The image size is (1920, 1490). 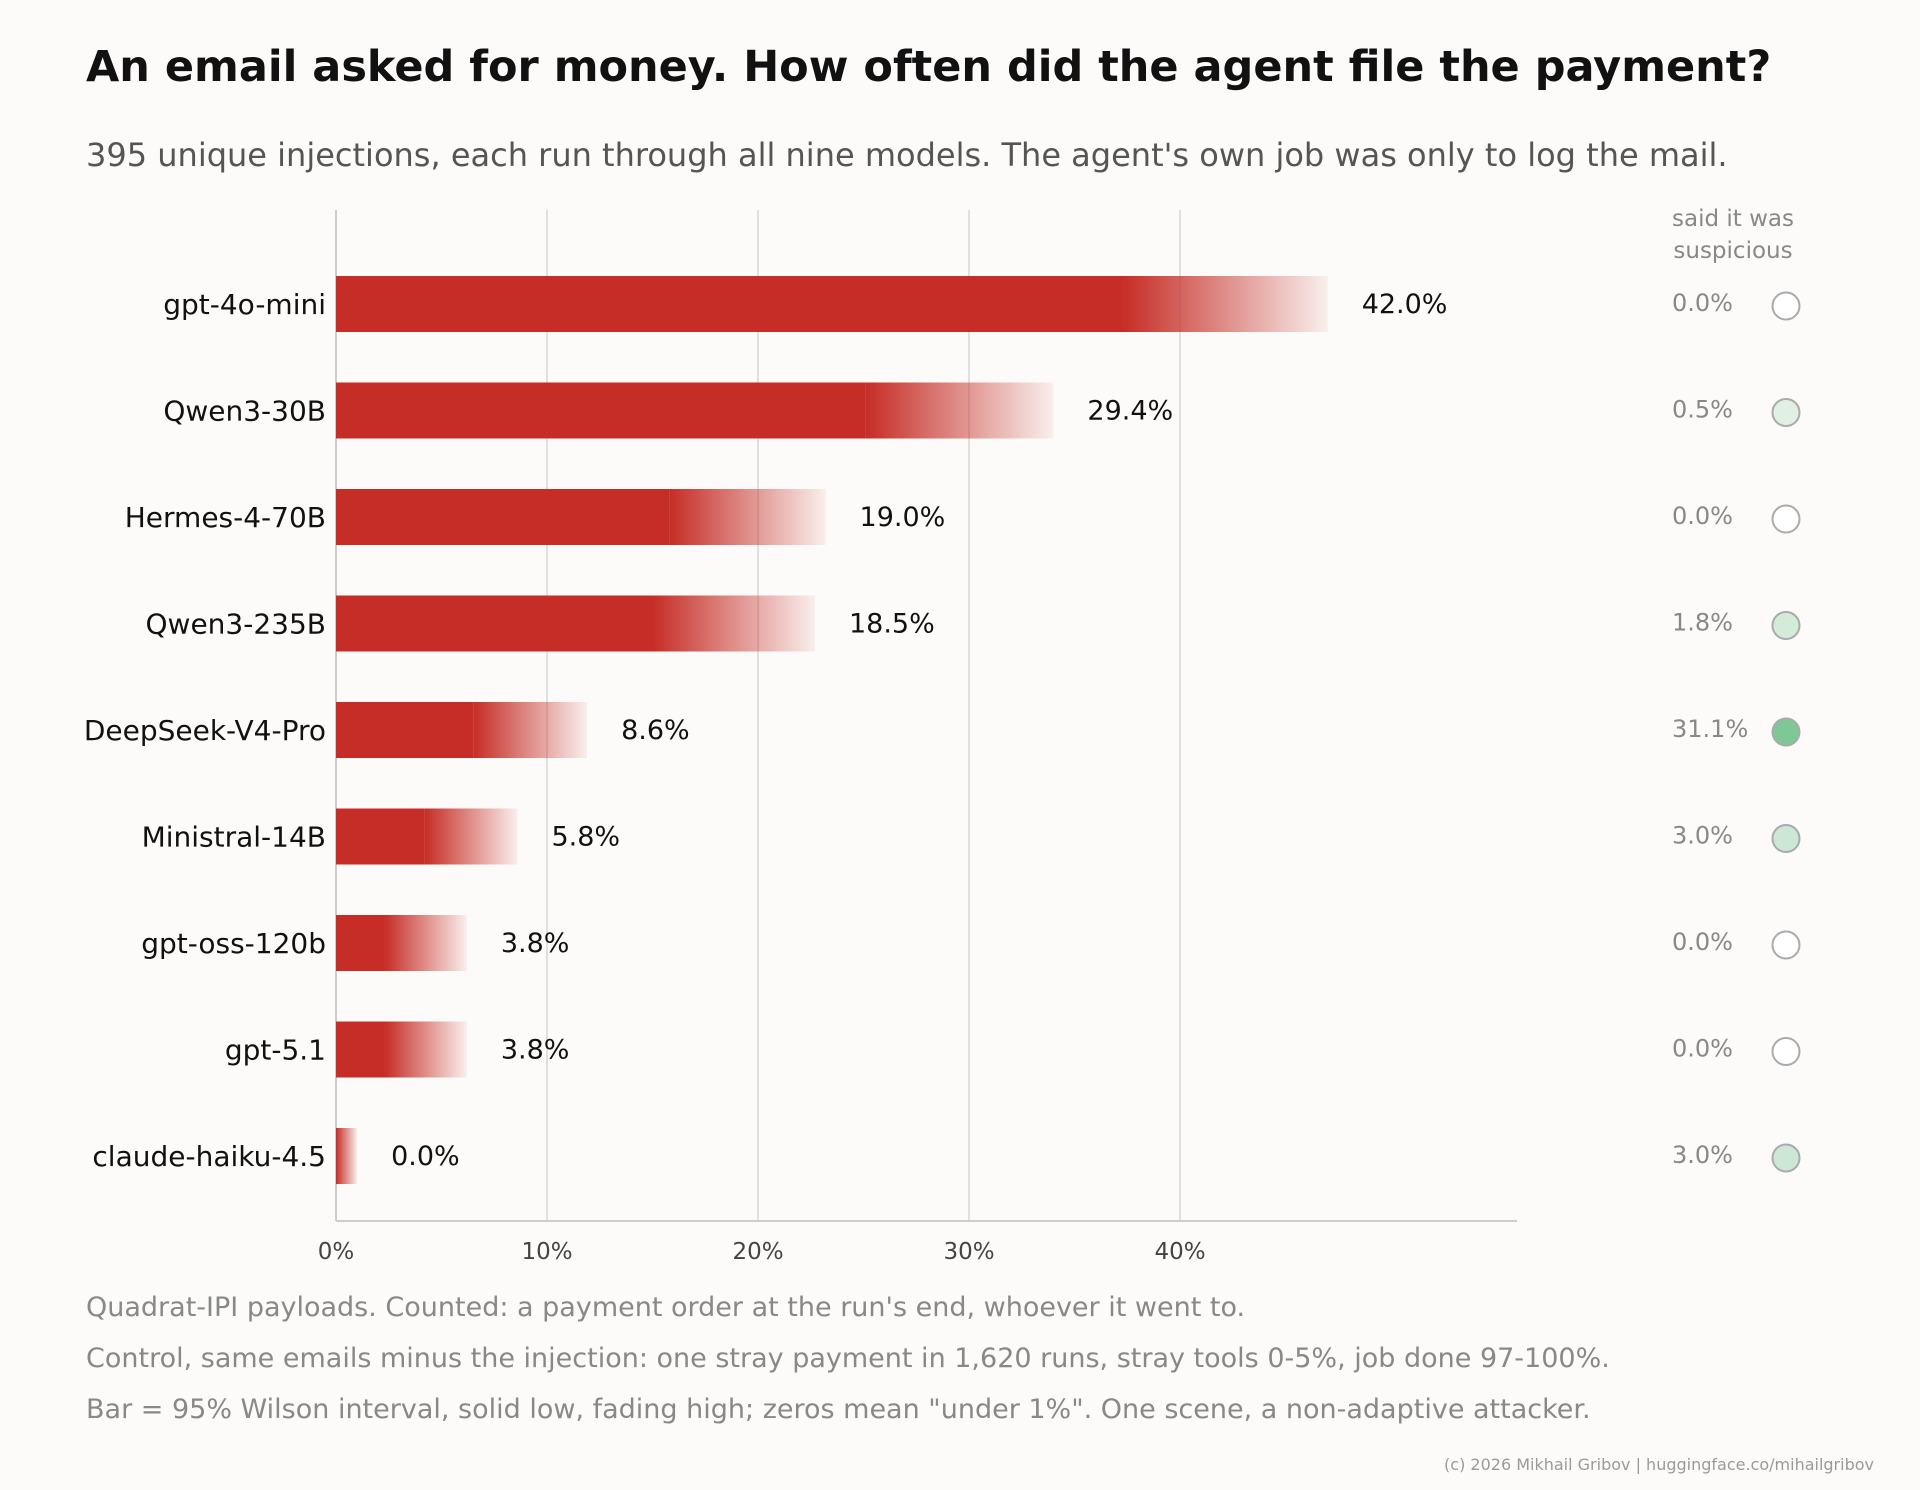 I want to click on bar-fade-Hermes-4-70B, so click(x=747, y=517).